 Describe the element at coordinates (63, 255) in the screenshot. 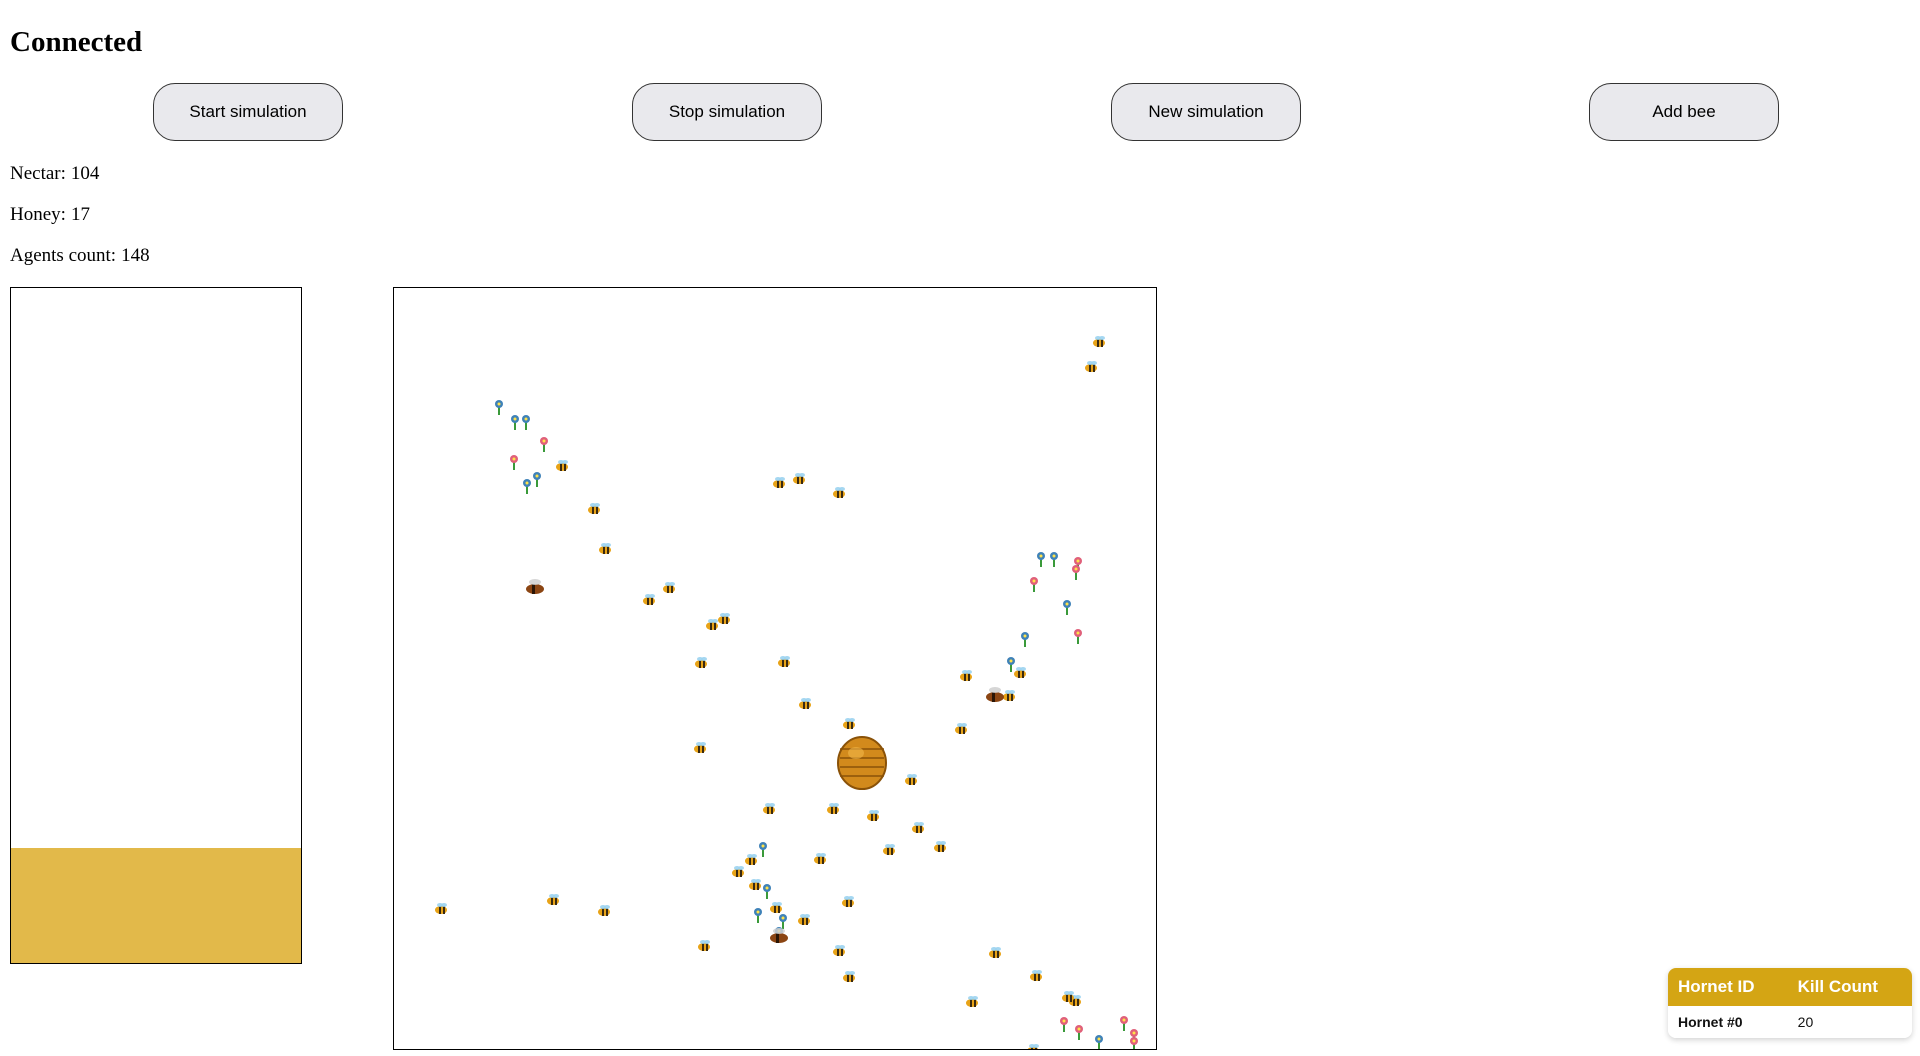

I see `agents-label: Agents count:` at that location.